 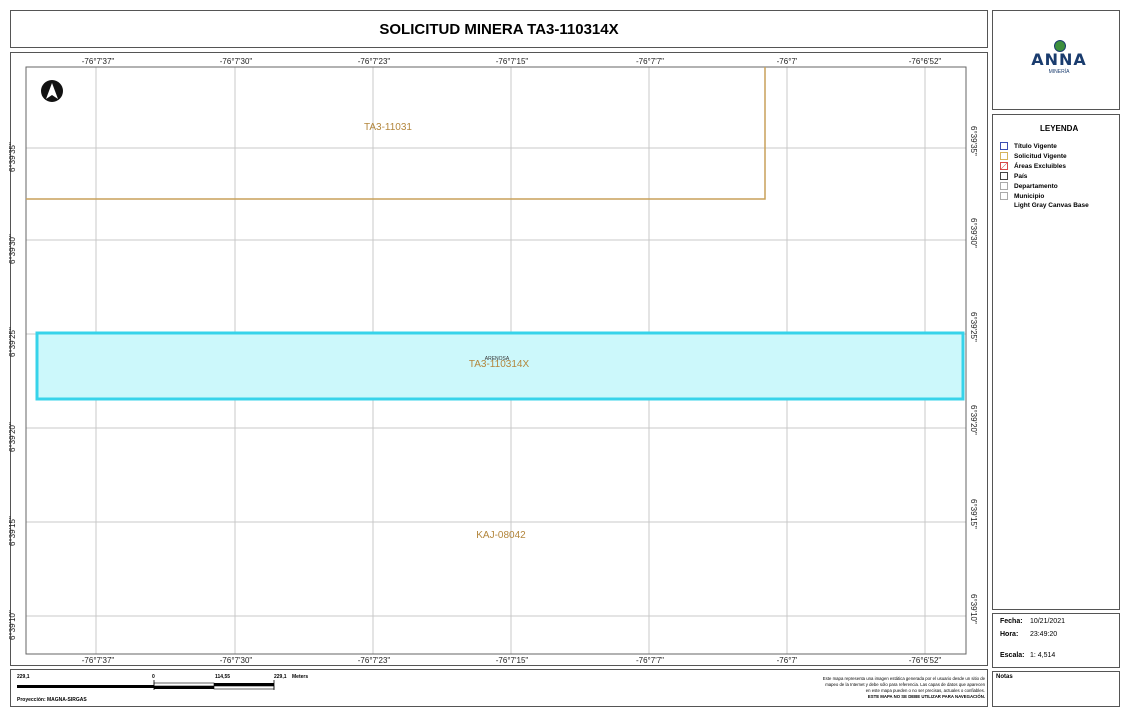 I want to click on logo-text: ANNA, so click(x=1059, y=59).